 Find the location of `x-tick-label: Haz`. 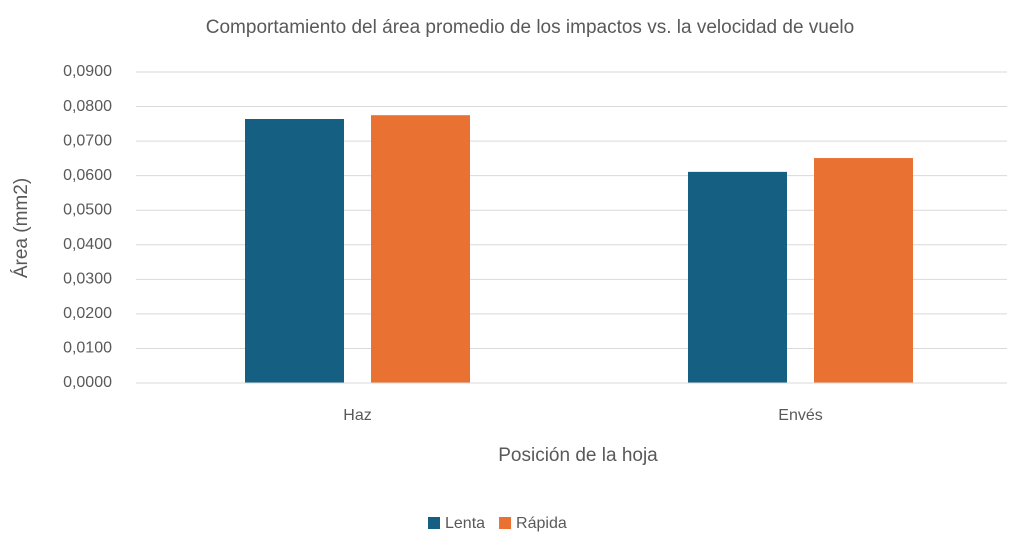

x-tick-label: Haz is located at coordinates (357, 415).